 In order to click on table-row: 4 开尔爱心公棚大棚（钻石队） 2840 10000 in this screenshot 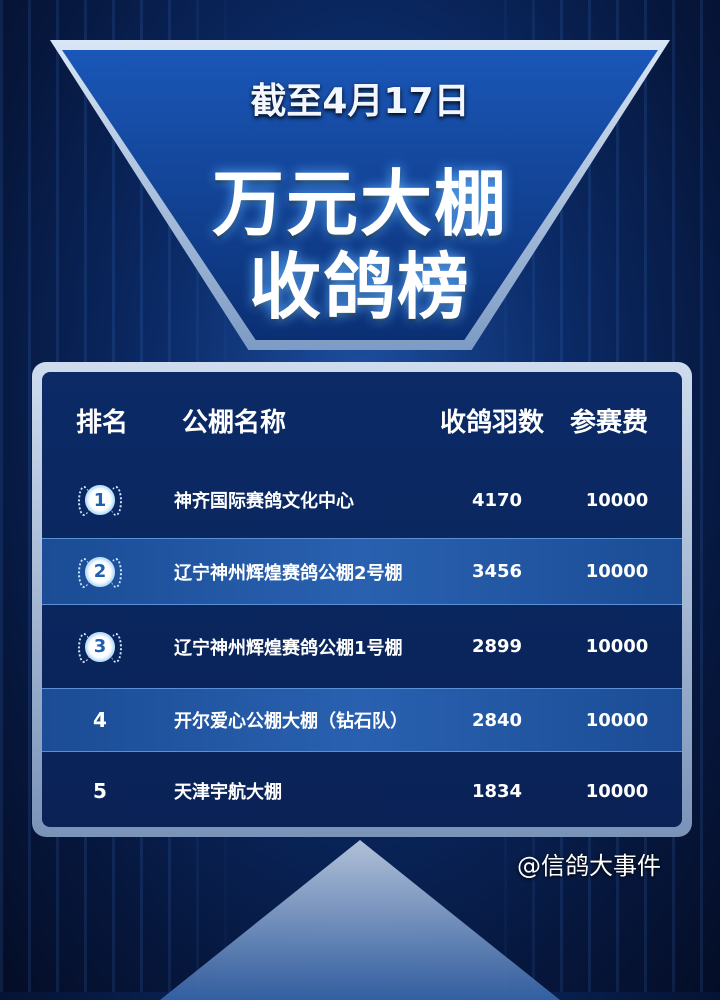, I will do `click(362, 720)`.